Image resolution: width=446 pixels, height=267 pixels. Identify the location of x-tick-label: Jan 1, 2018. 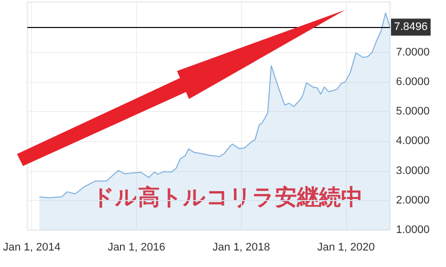
(241, 248).